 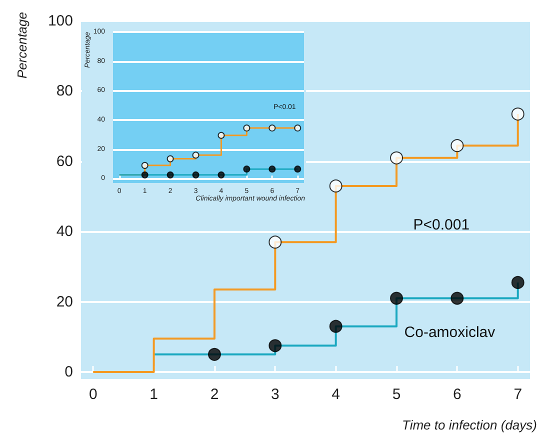 What do you see at coordinates (64, 301) in the screenshot?
I see `y-tick-label: 20` at bounding box center [64, 301].